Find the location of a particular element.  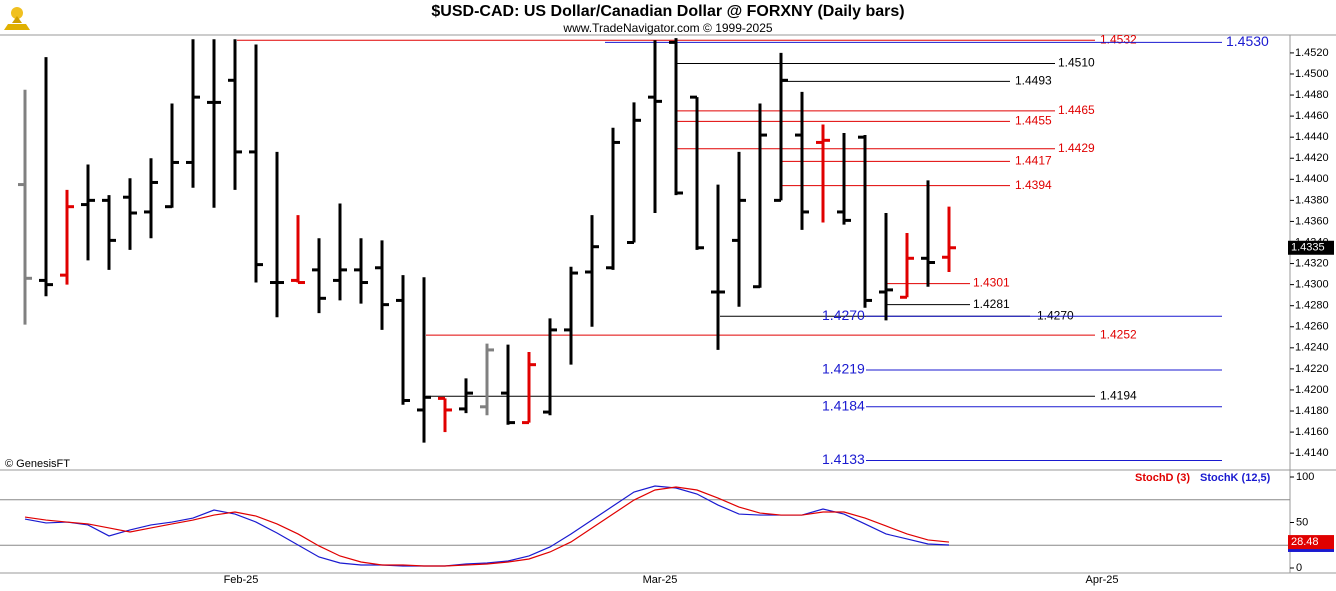

y-tick-label: 1.4480 is located at coordinates (1312, 95).